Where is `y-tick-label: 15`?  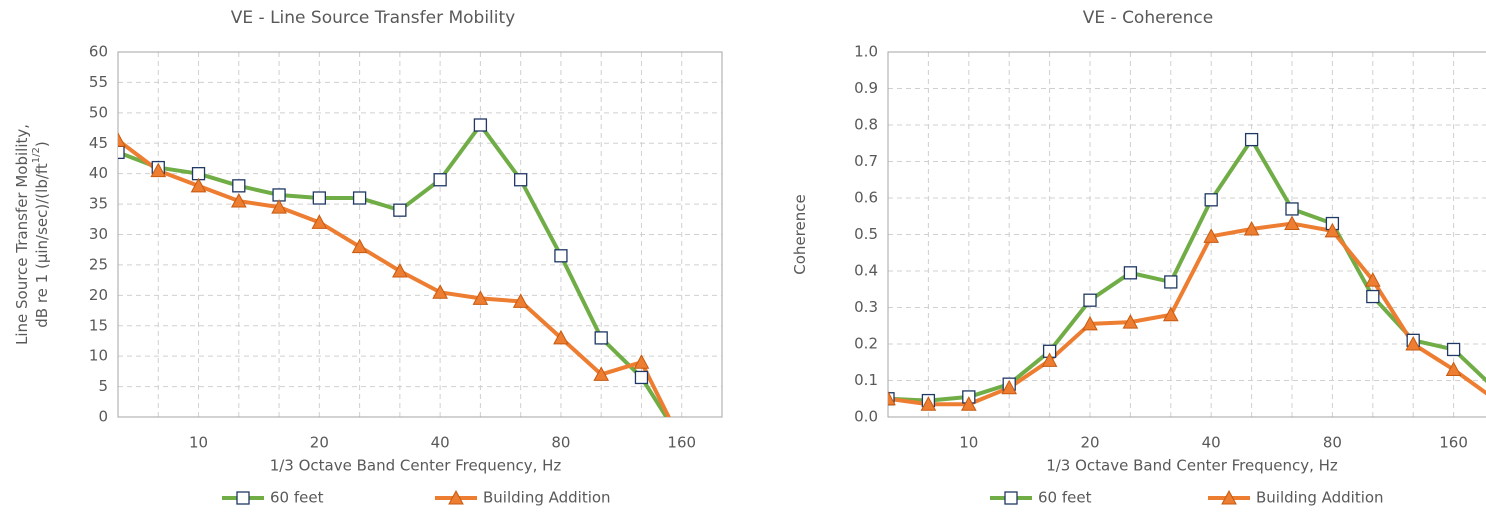 y-tick-label: 15 is located at coordinates (98, 325).